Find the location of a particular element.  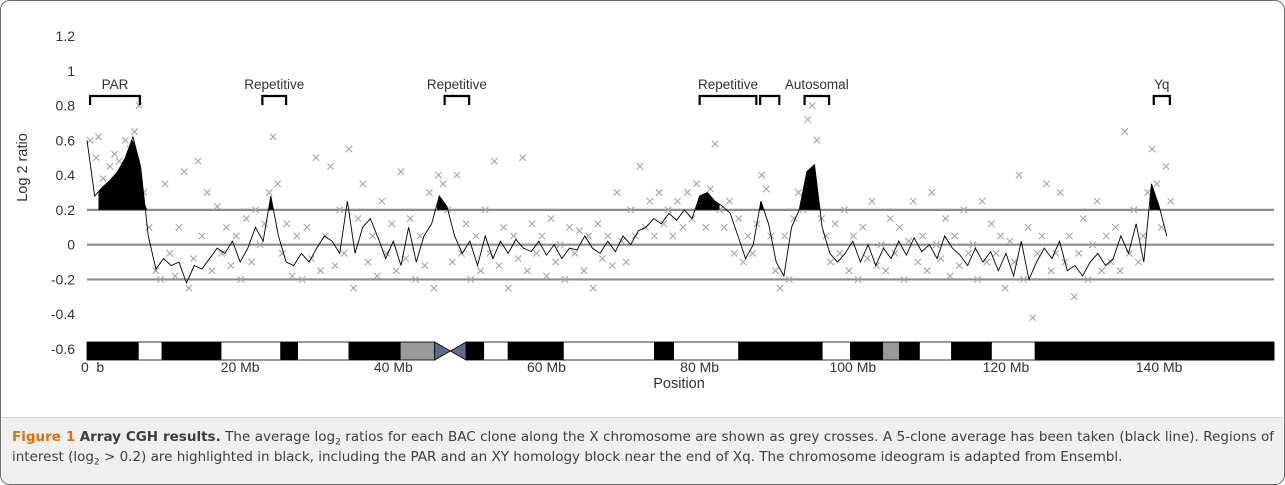

x-tick-label: 120 Mb is located at coordinates (1006, 367).